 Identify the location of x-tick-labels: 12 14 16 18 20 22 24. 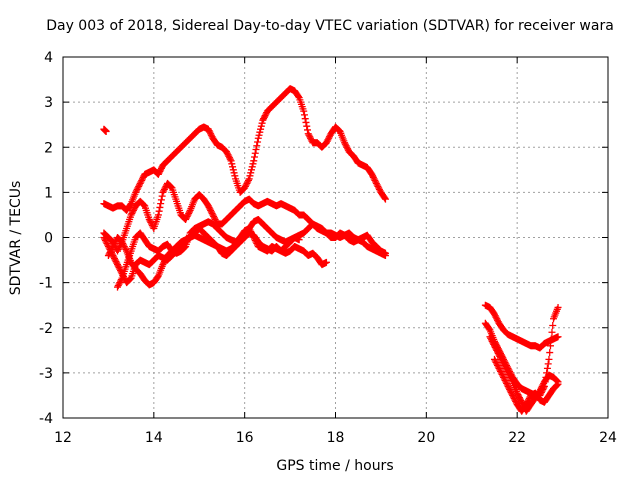
(335, 438).